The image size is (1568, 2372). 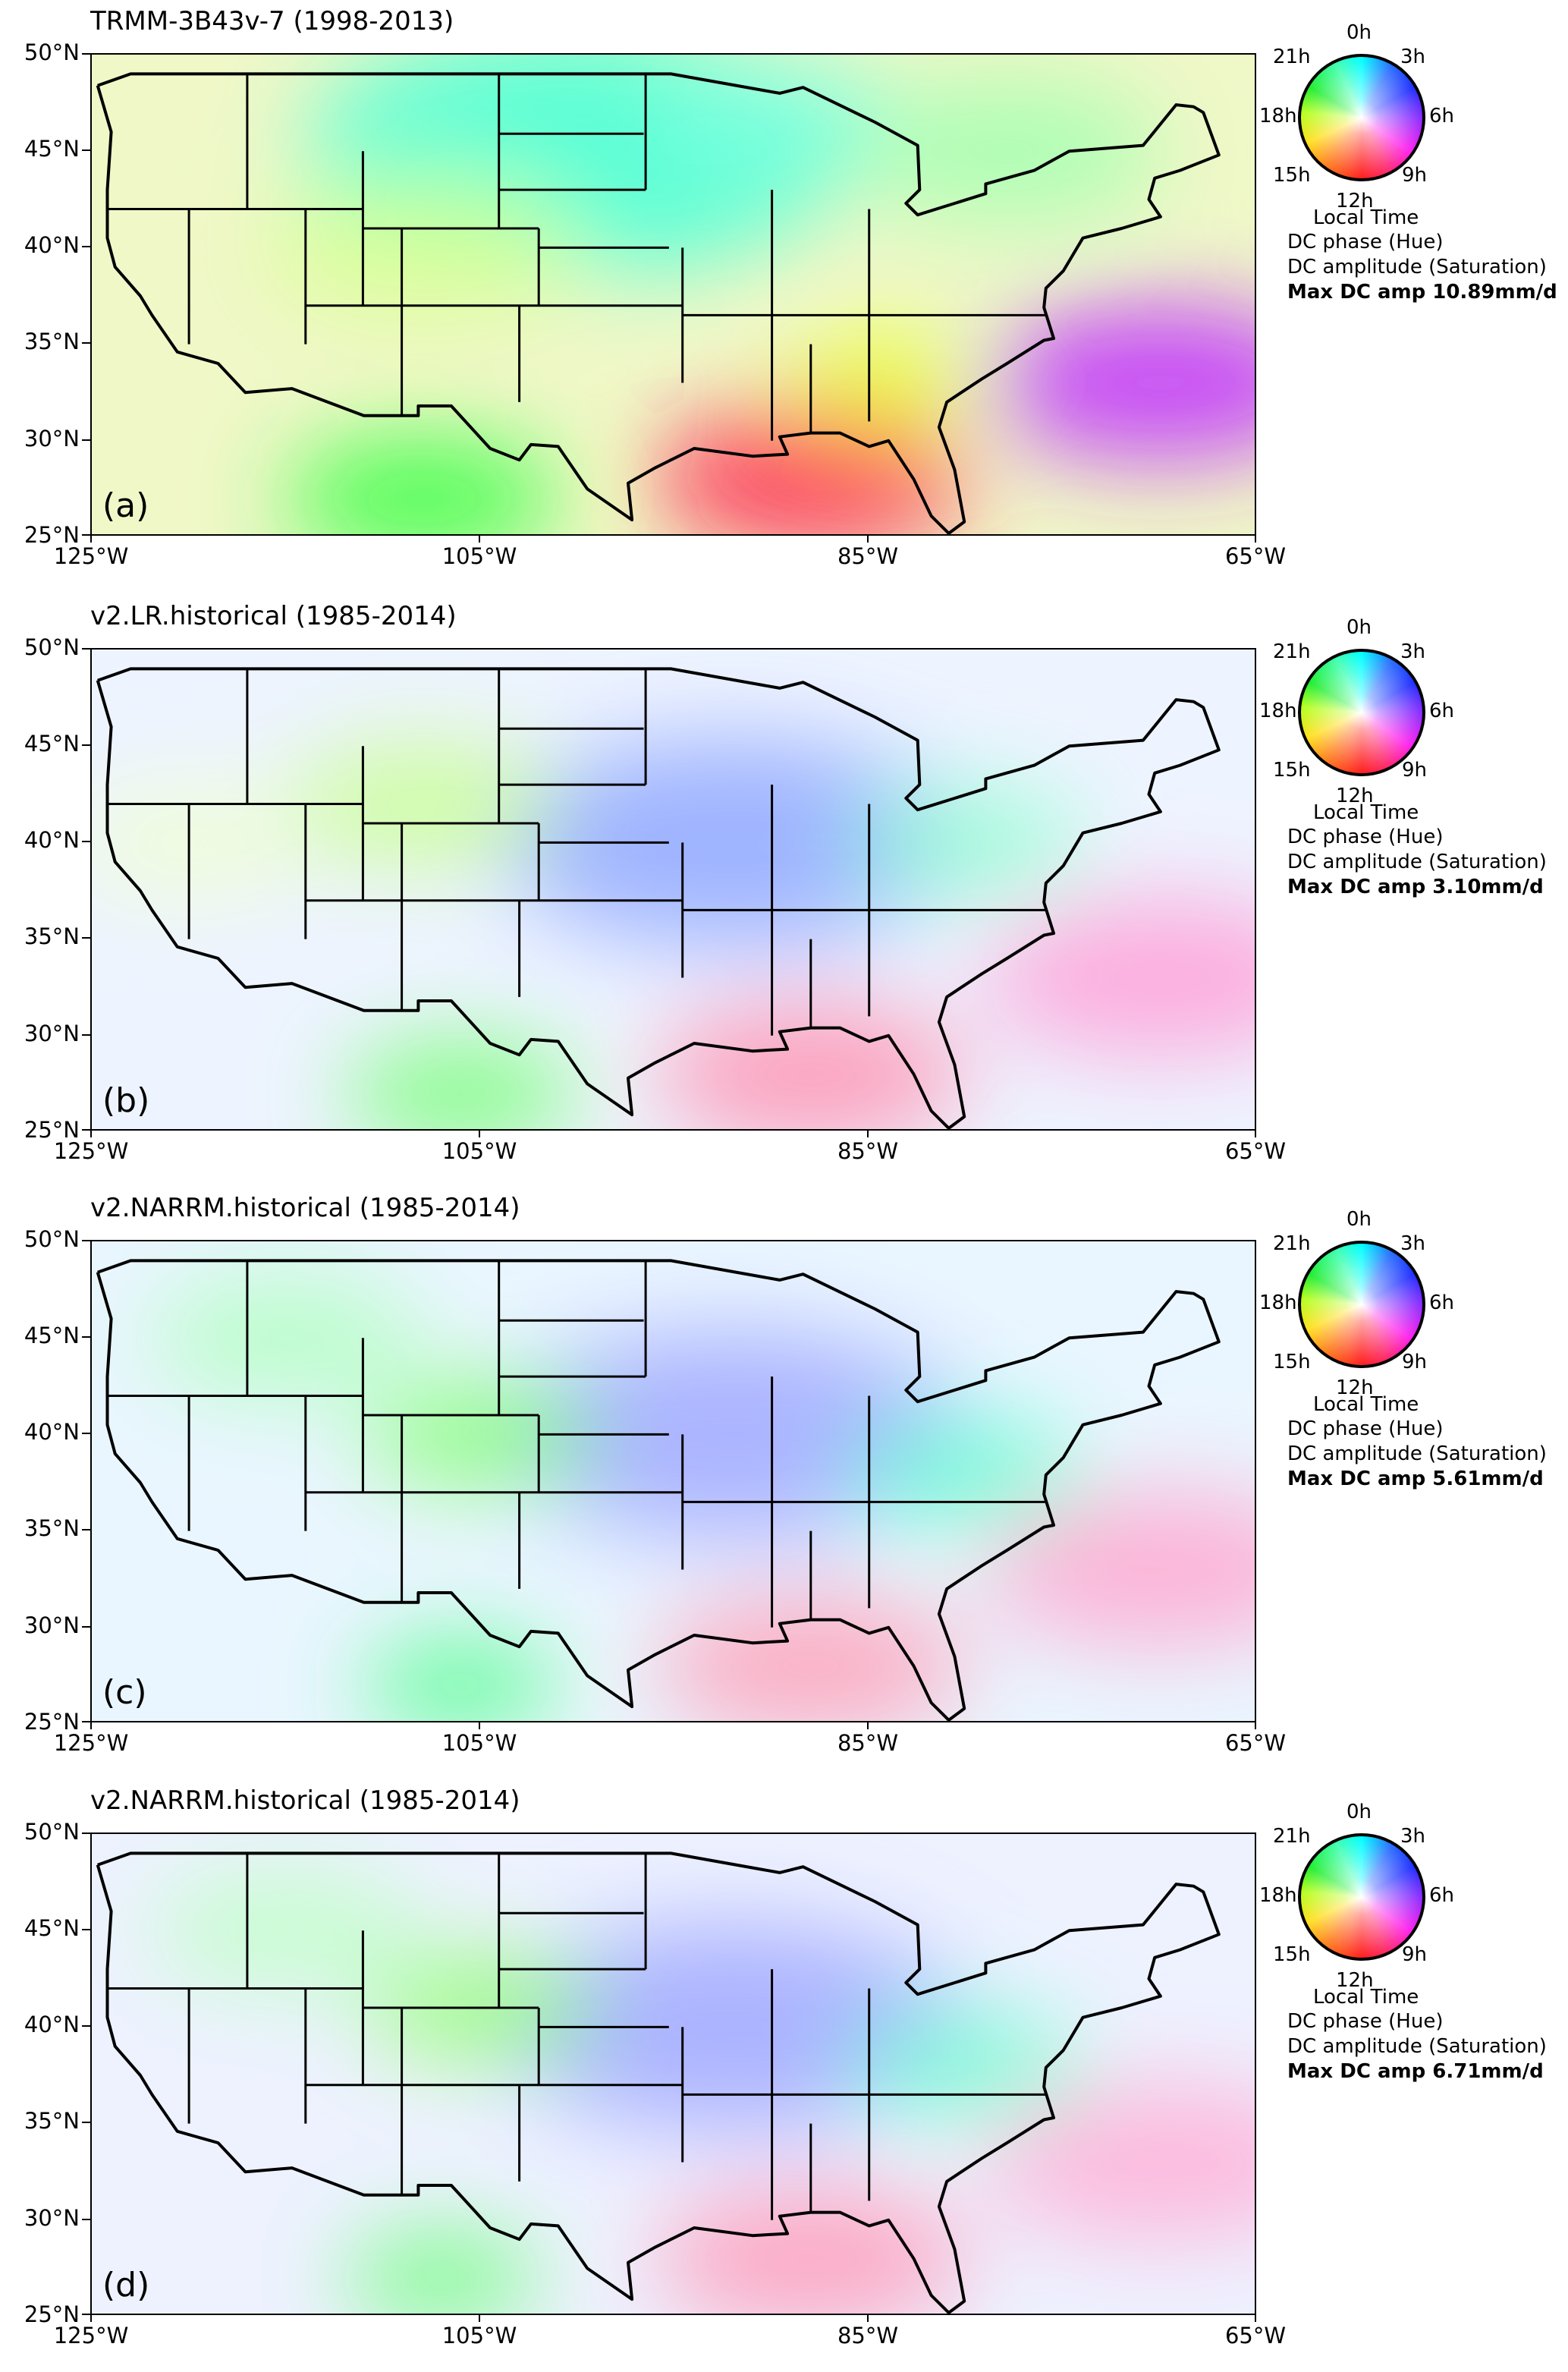 What do you see at coordinates (1255, 1743) in the screenshot?
I see `lon-tick-label: 65°W` at bounding box center [1255, 1743].